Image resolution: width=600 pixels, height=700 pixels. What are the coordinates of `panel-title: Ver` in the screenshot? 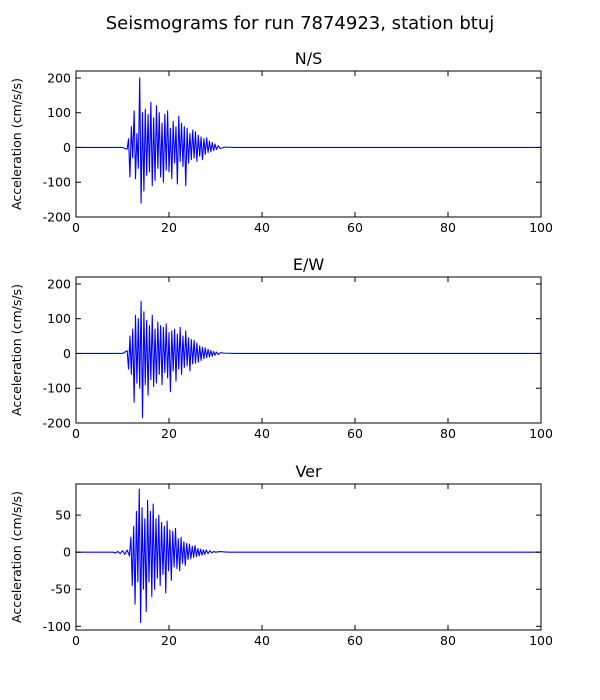 It's located at (308, 471).